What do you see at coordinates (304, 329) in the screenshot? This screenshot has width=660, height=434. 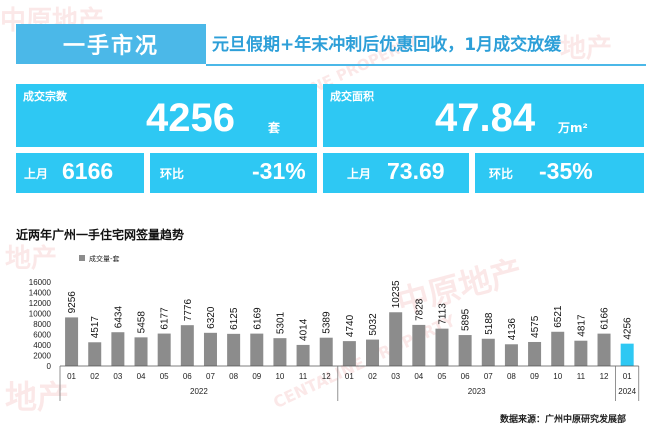 I see `data-label: 4014` at bounding box center [304, 329].